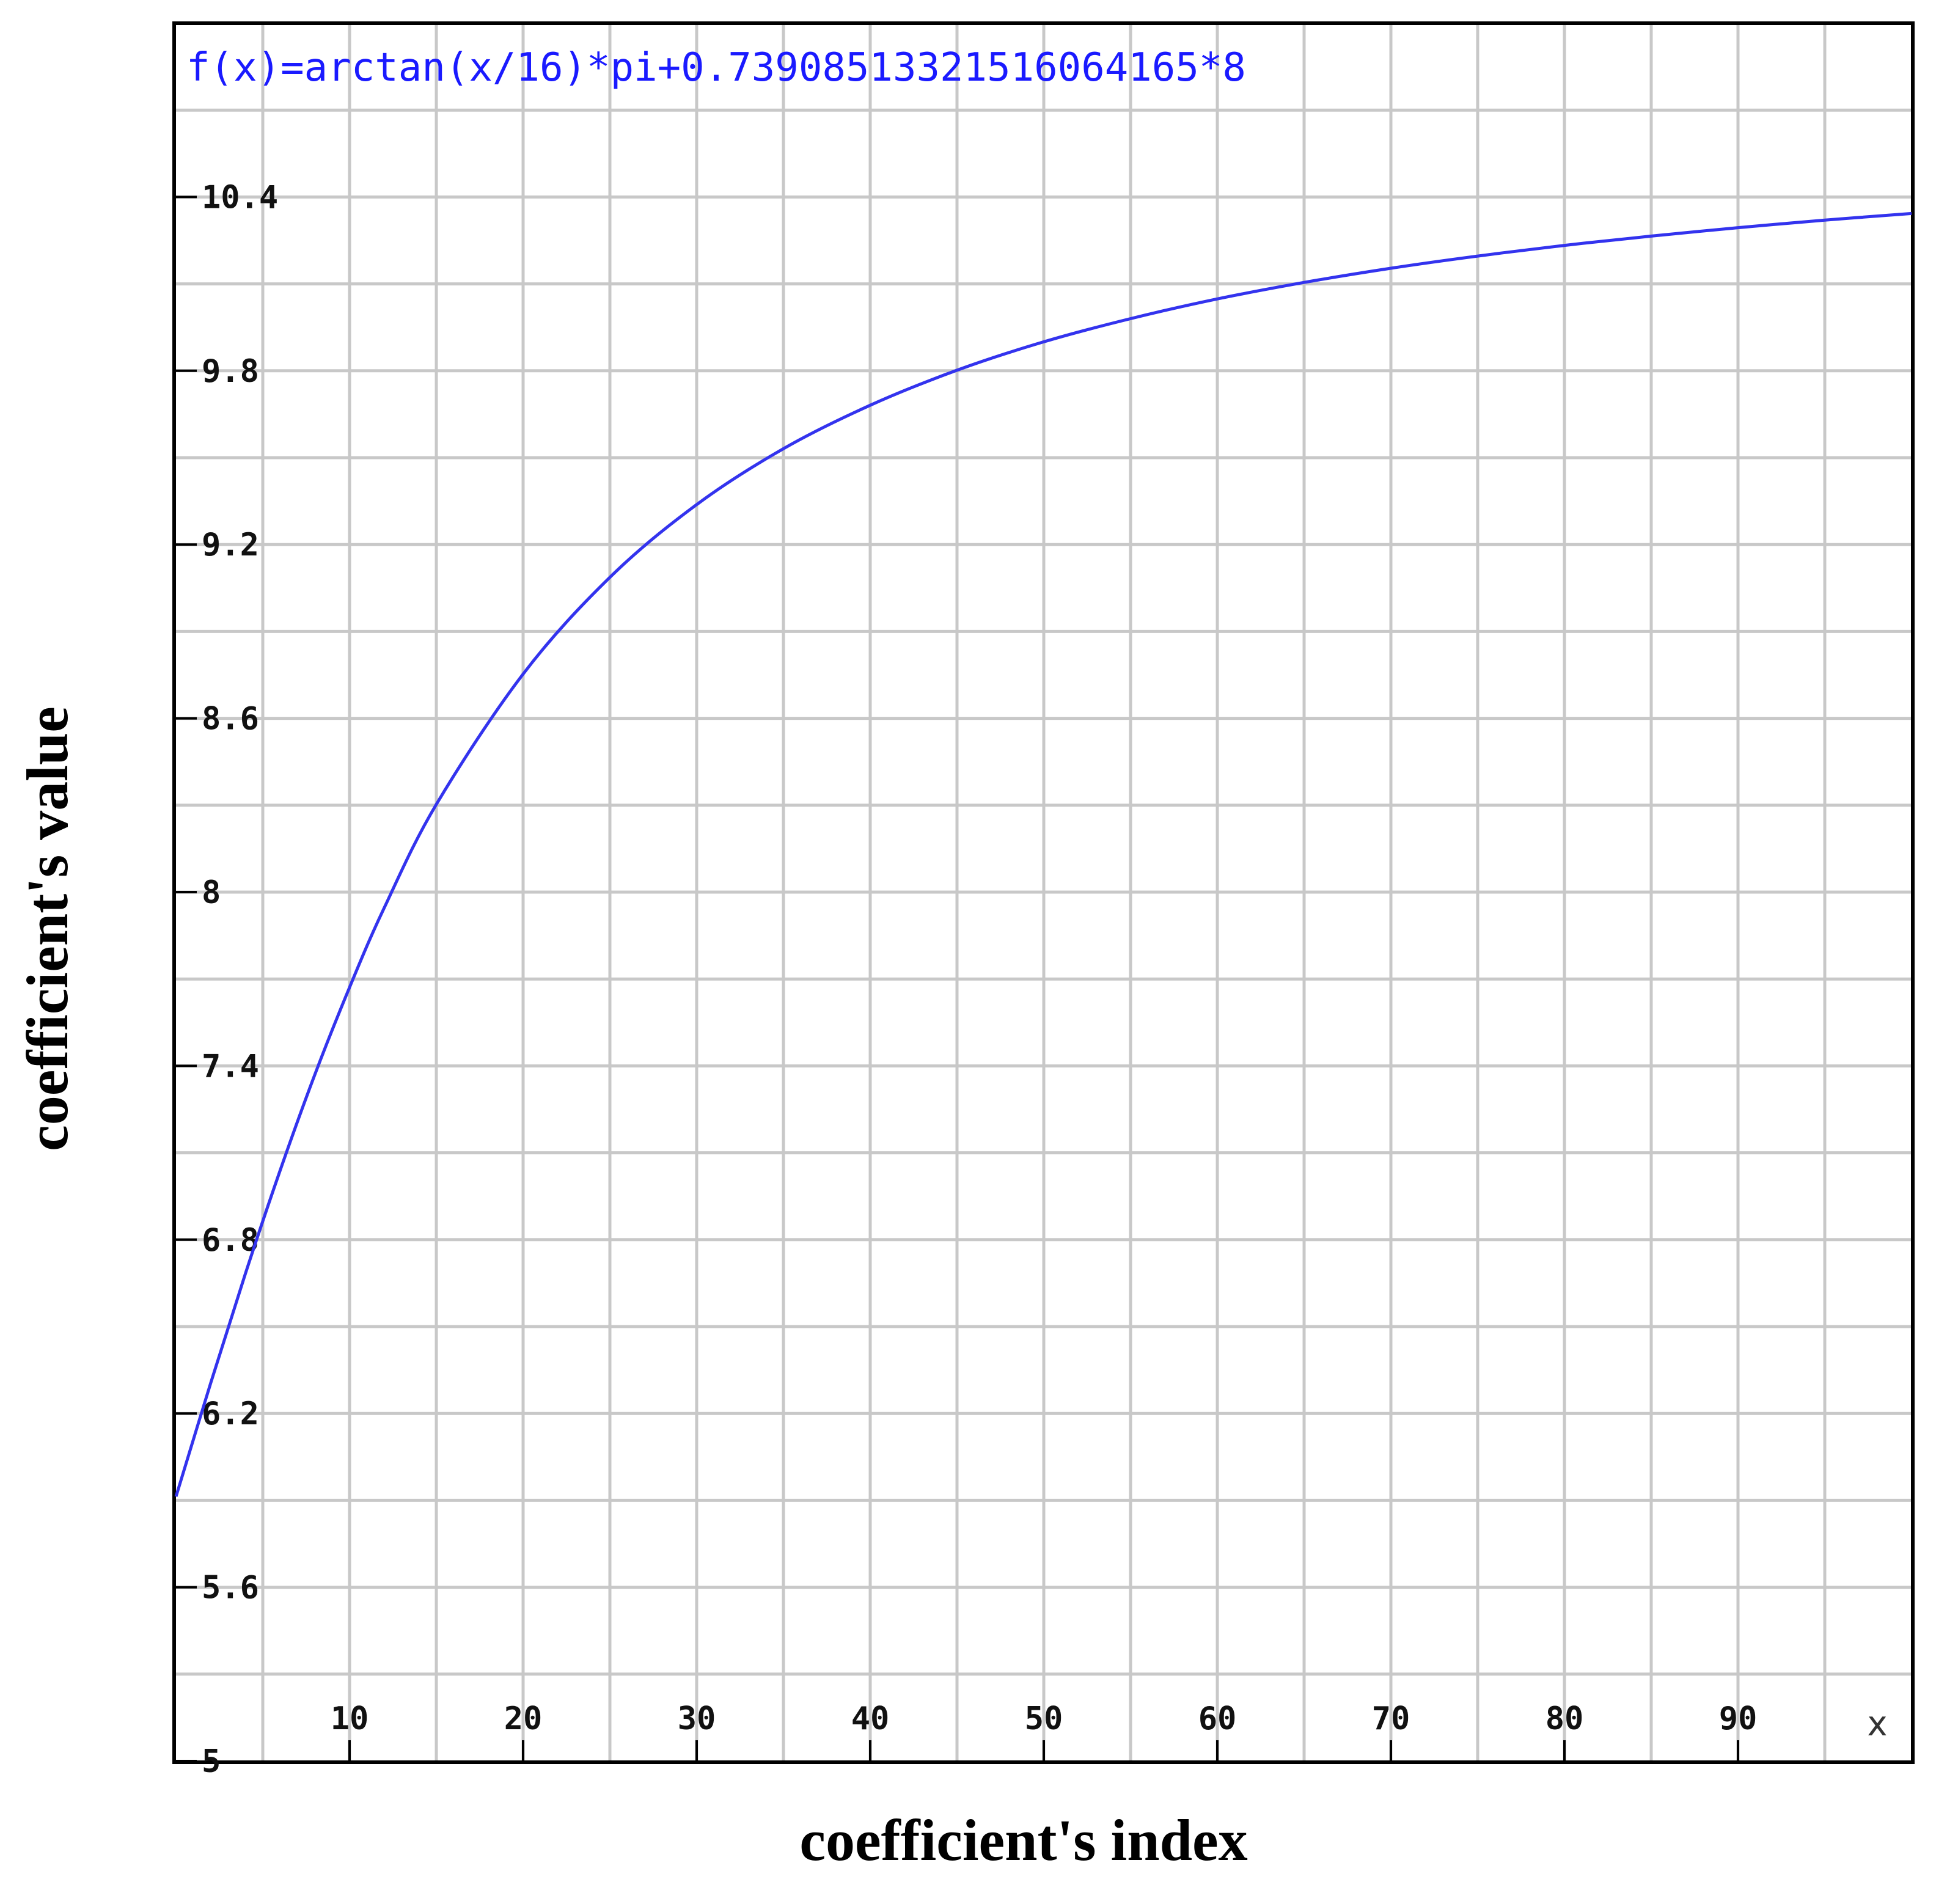 Image resolution: width=1936 pixels, height=1904 pixels. What do you see at coordinates (697, 1719) in the screenshot?
I see `x-tick-label: 30` at bounding box center [697, 1719].